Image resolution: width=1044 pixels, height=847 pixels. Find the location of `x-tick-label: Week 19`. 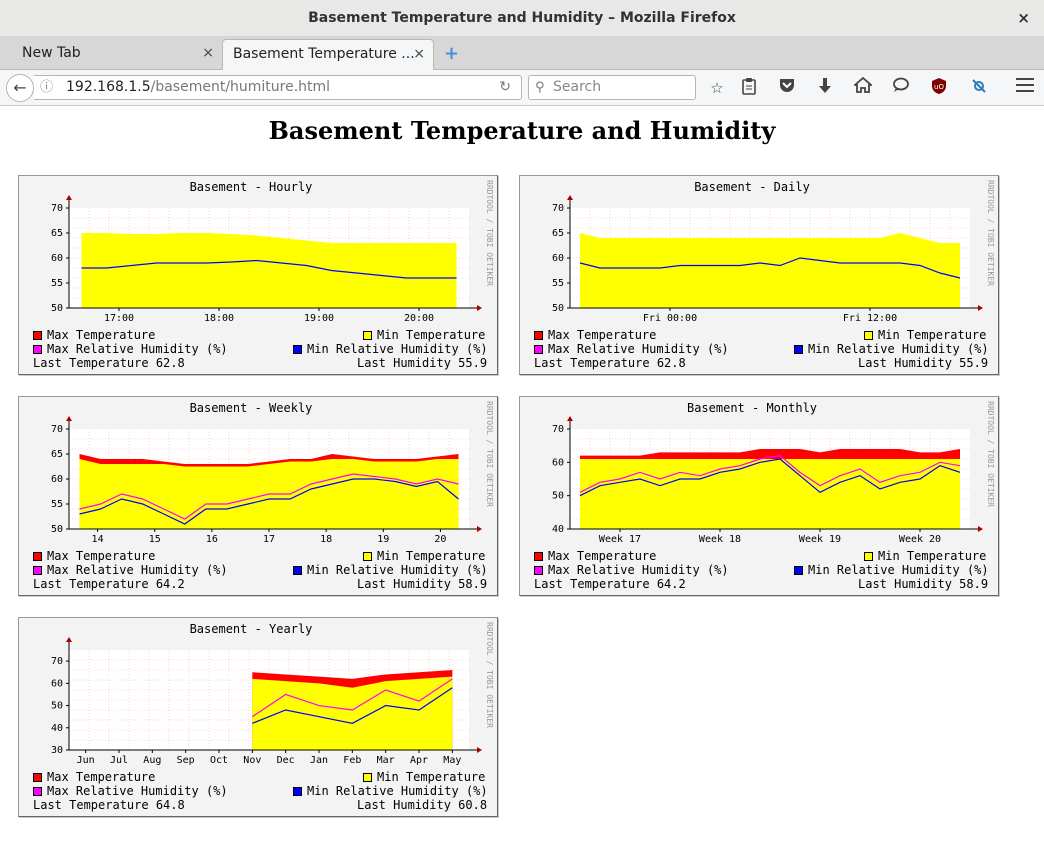

x-tick-label: Week 19 is located at coordinates (820, 539).